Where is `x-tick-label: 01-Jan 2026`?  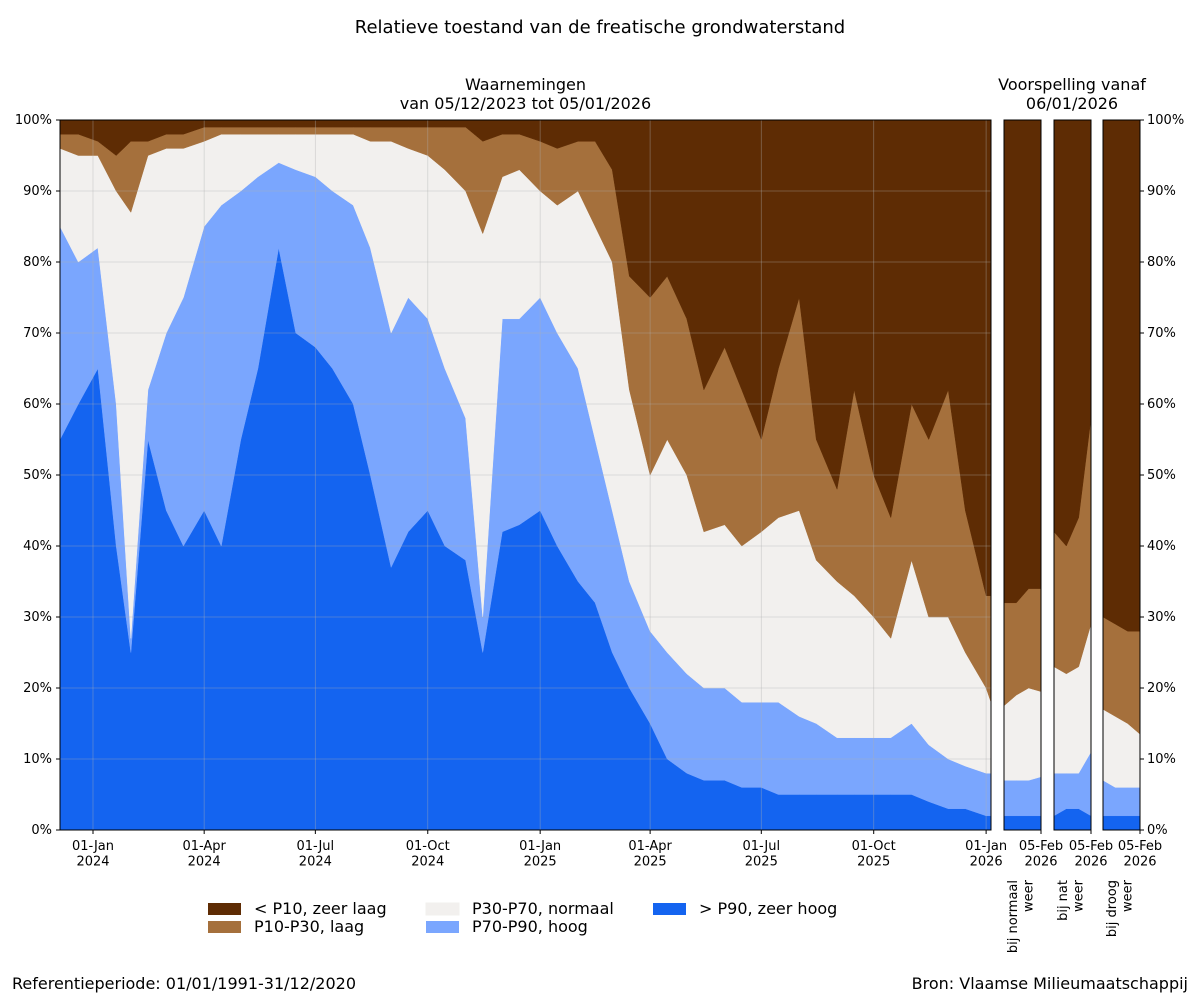
x-tick-label: 01-Jan 2026 is located at coordinates (986, 854).